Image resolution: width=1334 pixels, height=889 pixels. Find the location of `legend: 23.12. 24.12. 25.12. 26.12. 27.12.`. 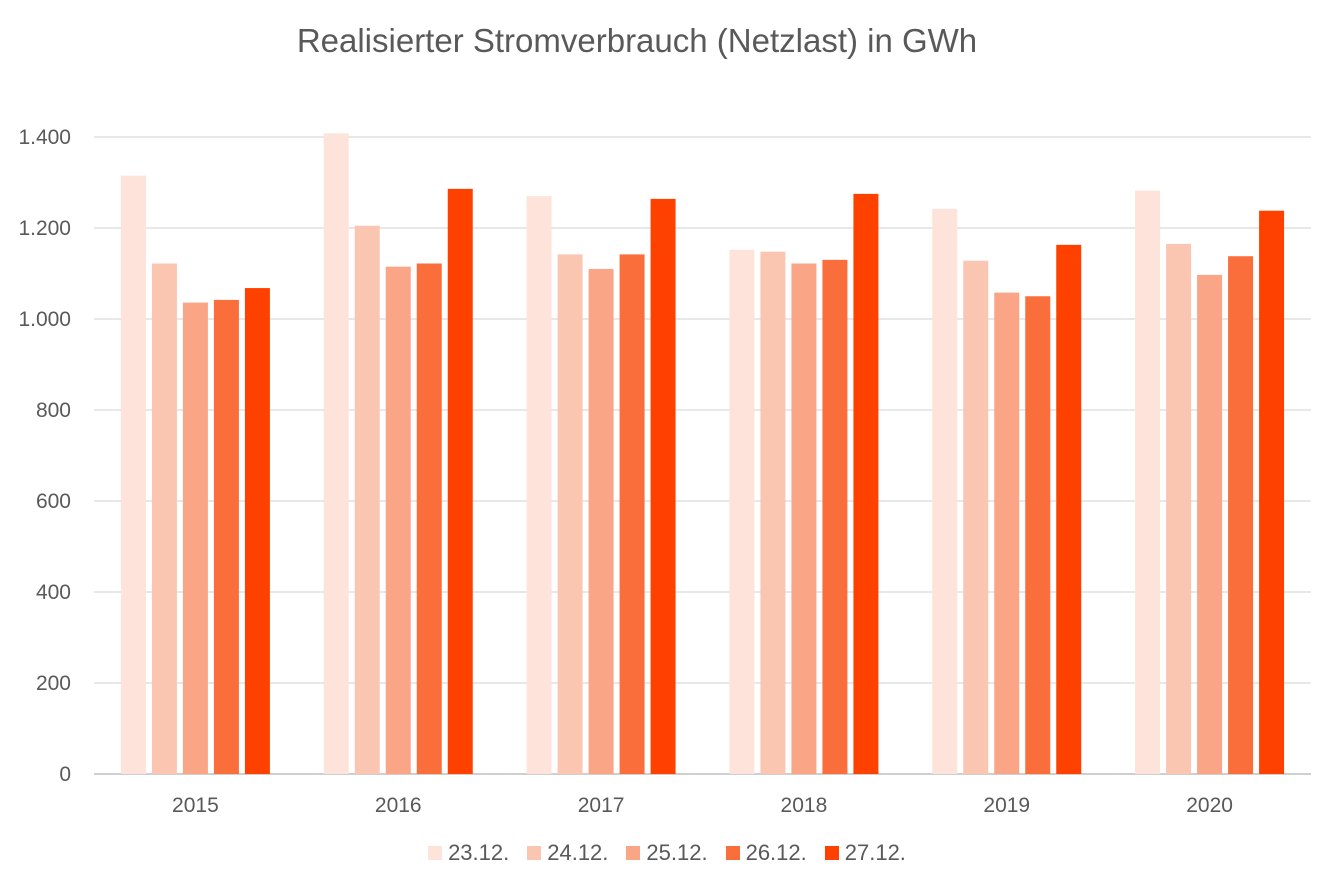

legend: 23.12. 24.12. 25.12. 26.12. 27.12. is located at coordinates (667, 853).